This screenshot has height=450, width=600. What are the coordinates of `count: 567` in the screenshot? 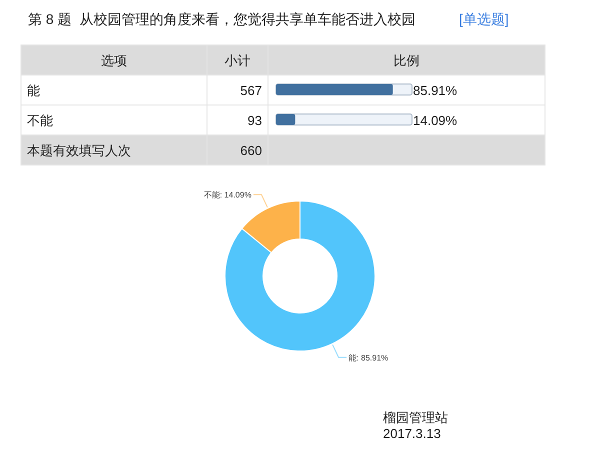 It's located at (251, 90).